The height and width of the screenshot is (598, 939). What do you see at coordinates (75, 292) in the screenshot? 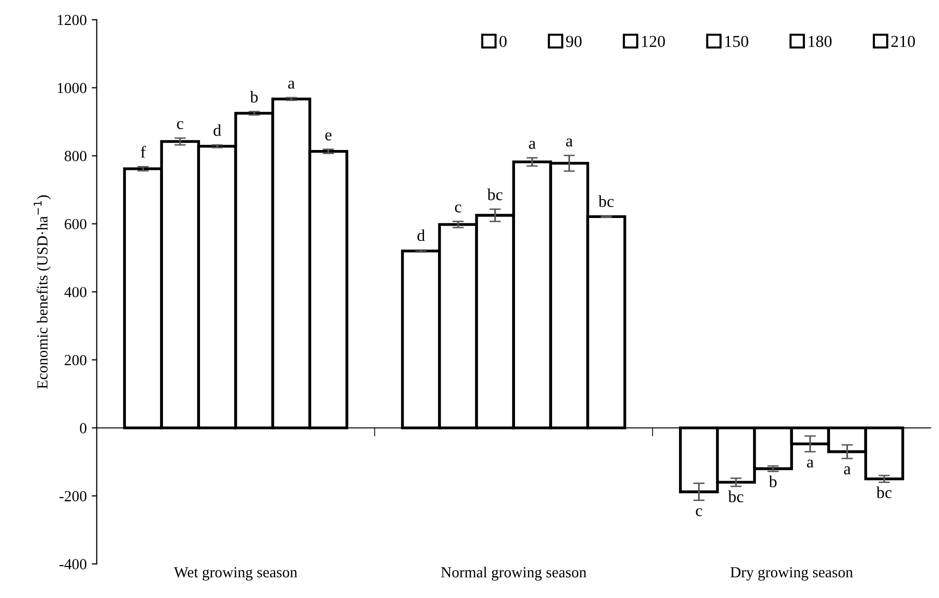
I see `y-tick-label: 400` at bounding box center [75, 292].